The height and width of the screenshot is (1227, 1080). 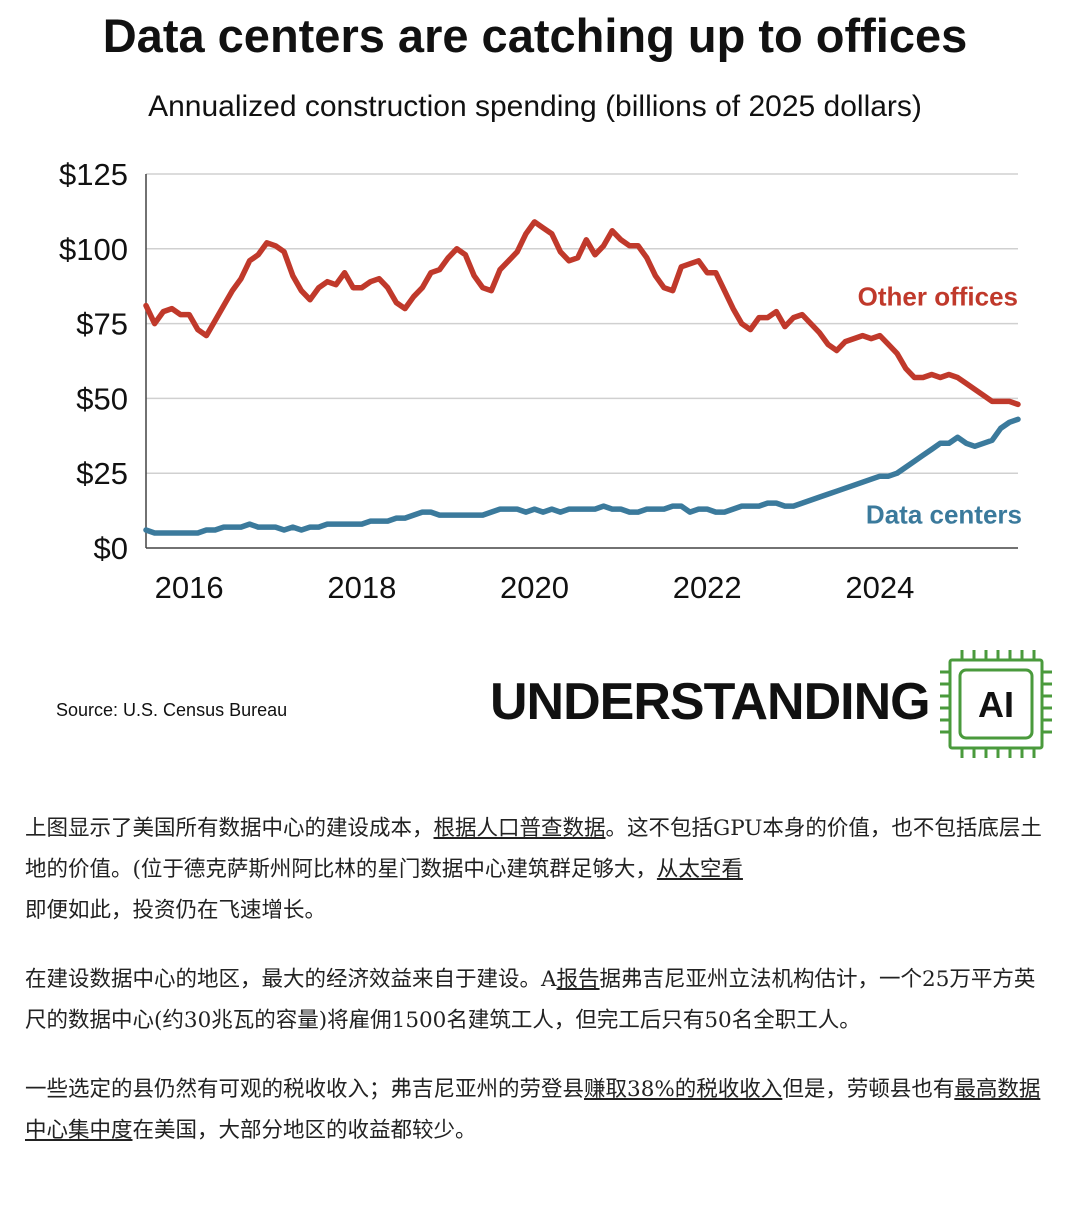 What do you see at coordinates (582, 313) in the screenshot?
I see `series-line-other-offices` at bounding box center [582, 313].